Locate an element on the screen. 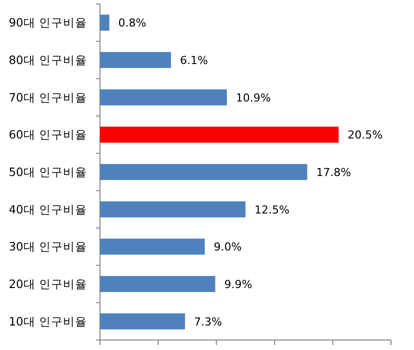 The width and height of the screenshot is (414, 350). data-label: 6.1% is located at coordinates (194, 60).